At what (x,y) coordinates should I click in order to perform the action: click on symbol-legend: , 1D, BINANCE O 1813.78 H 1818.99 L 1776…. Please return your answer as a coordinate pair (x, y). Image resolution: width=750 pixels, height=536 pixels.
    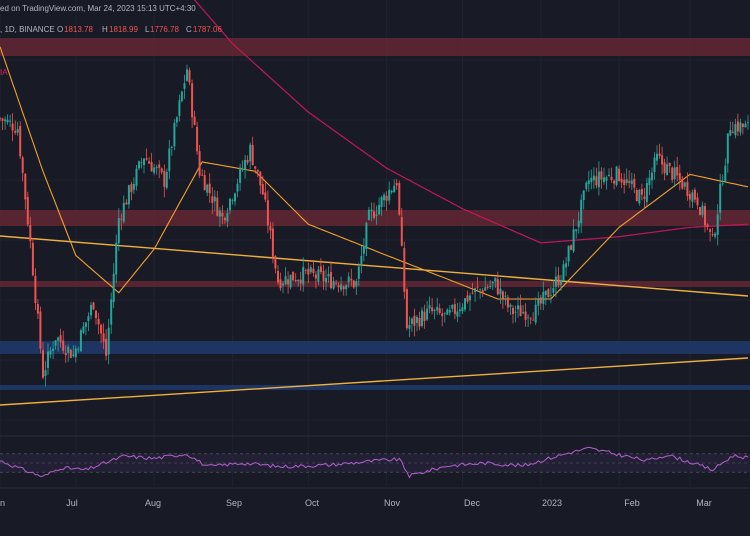
    Looking at the image, I should click on (111, 29).